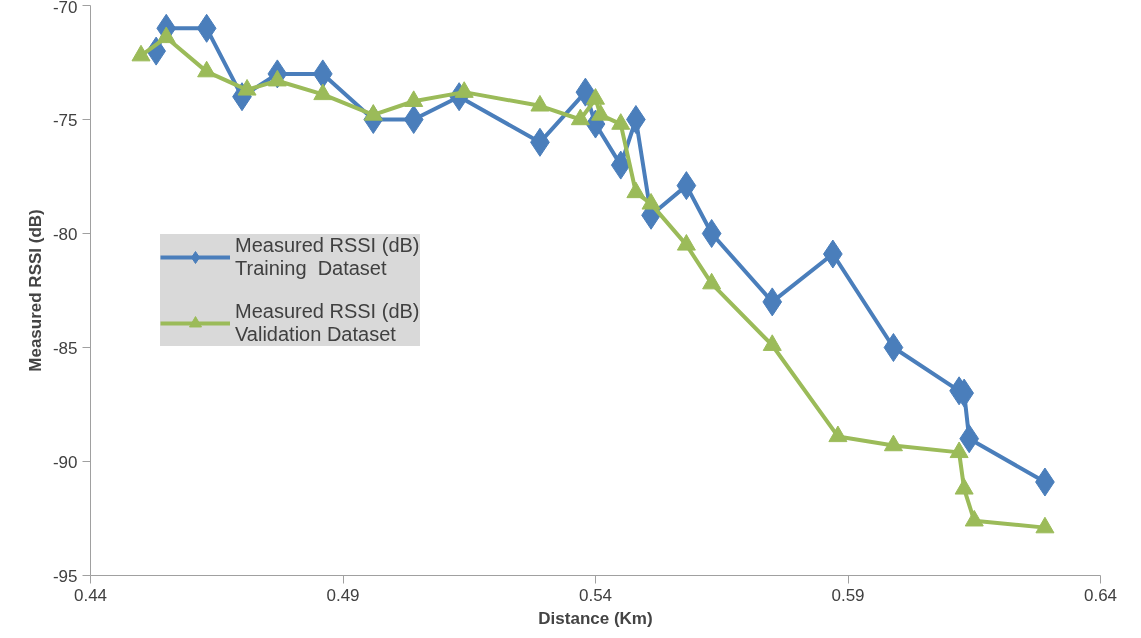 Image resolution: width=1141 pixels, height=638 pixels. I want to click on y-tick-label: -85, so click(65, 348).